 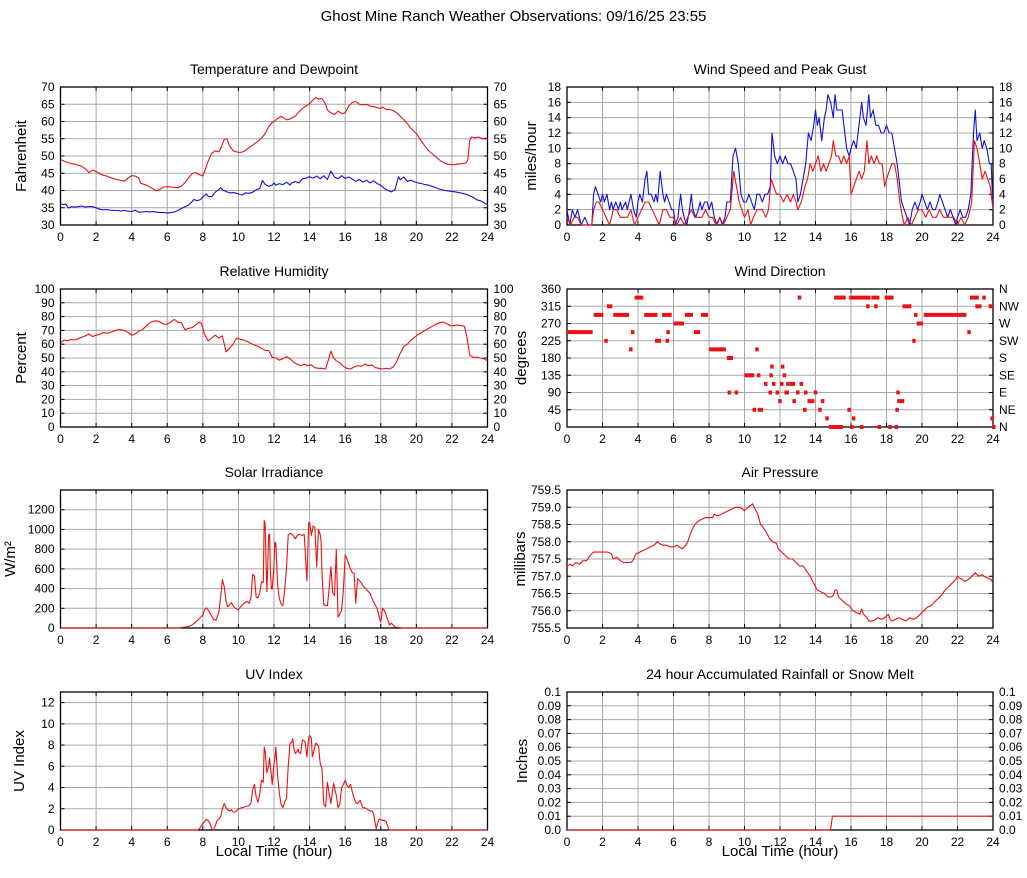 I want to click on chart-title-relative-humidity: Relative Humidity, so click(x=274, y=271).